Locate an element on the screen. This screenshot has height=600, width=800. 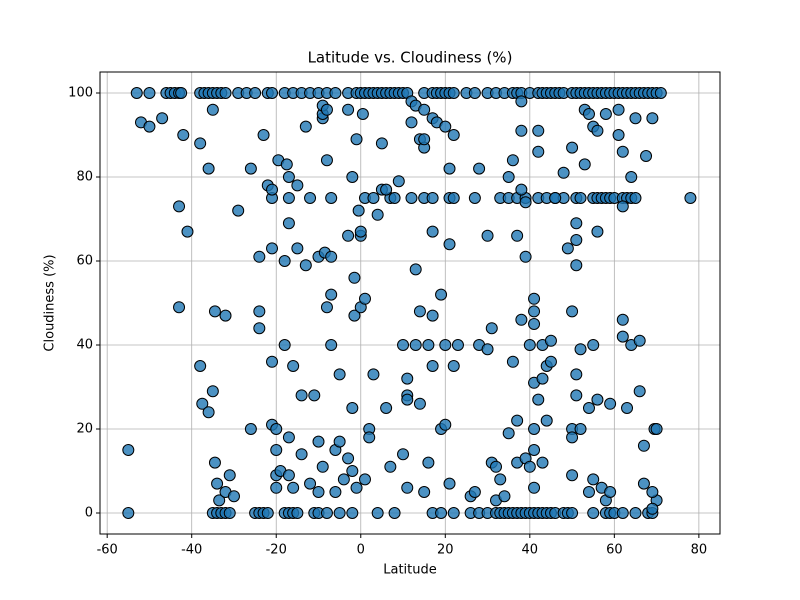
x-tick-label: 0 is located at coordinates (361, 550).